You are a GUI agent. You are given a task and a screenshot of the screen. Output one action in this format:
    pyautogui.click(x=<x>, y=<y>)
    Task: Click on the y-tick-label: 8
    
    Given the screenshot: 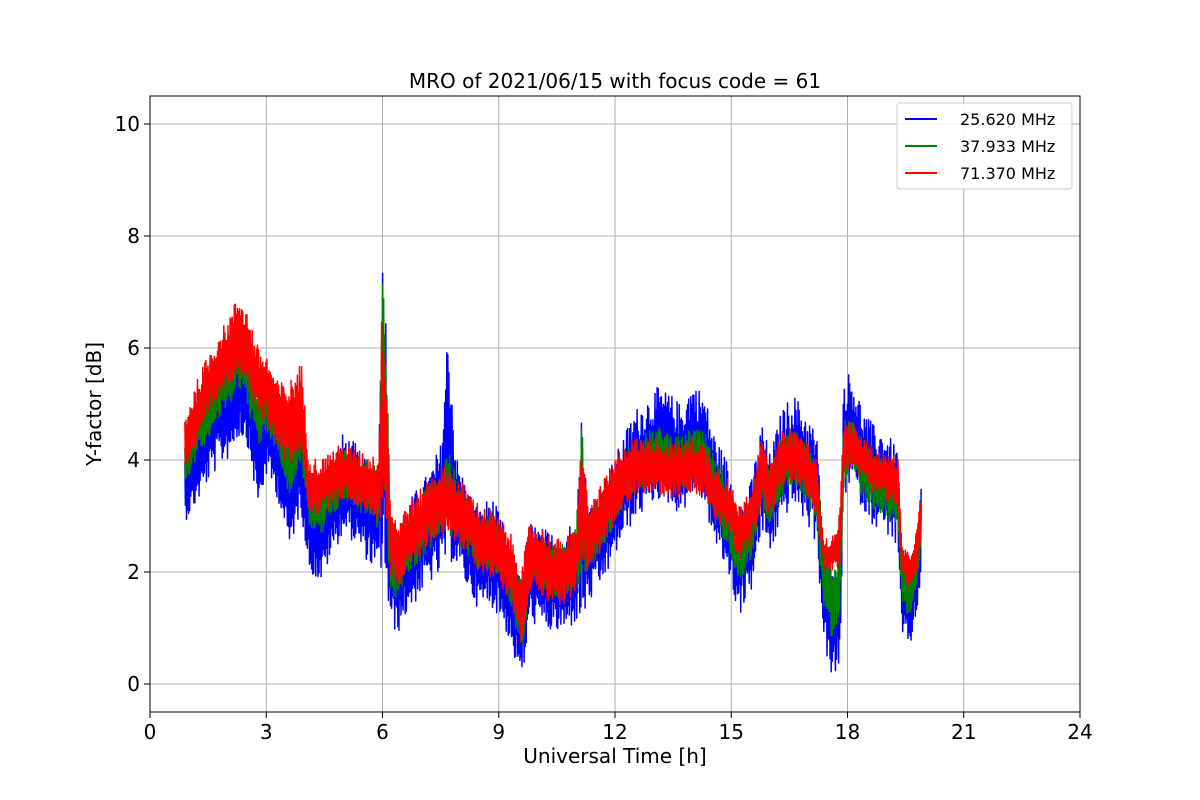 What is the action you would take?
    pyautogui.click(x=133, y=236)
    